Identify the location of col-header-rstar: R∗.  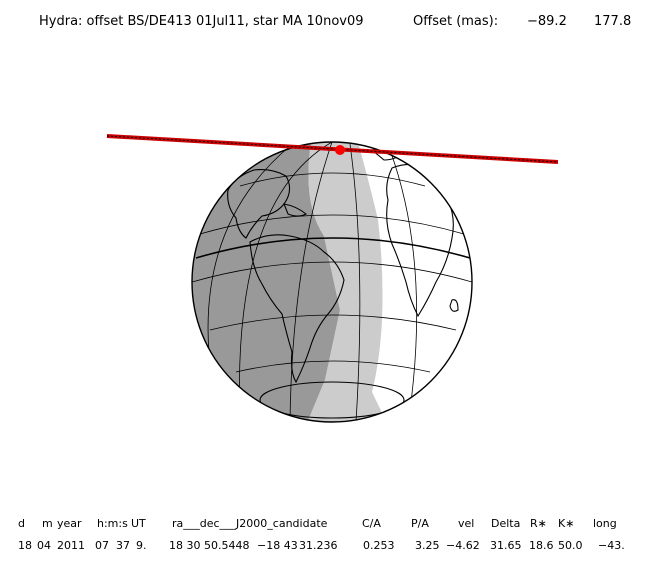
(538, 523).